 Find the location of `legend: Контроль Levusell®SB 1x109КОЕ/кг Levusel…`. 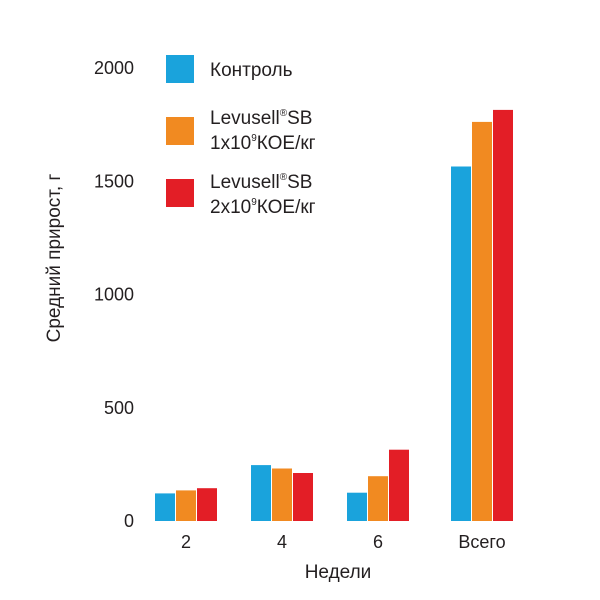

legend: Контроль Levusell®SB 1x109КОЕ/кг Levusel… is located at coordinates (241, 136).